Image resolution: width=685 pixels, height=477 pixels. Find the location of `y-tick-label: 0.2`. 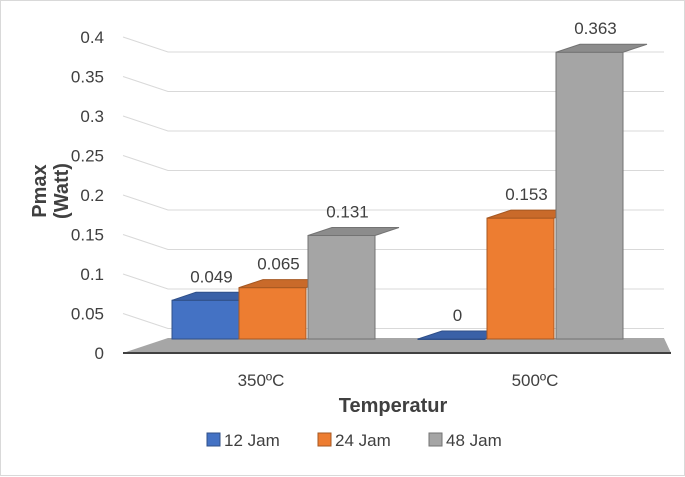

y-tick-label: 0.2 is located at coordinates (92, 195).